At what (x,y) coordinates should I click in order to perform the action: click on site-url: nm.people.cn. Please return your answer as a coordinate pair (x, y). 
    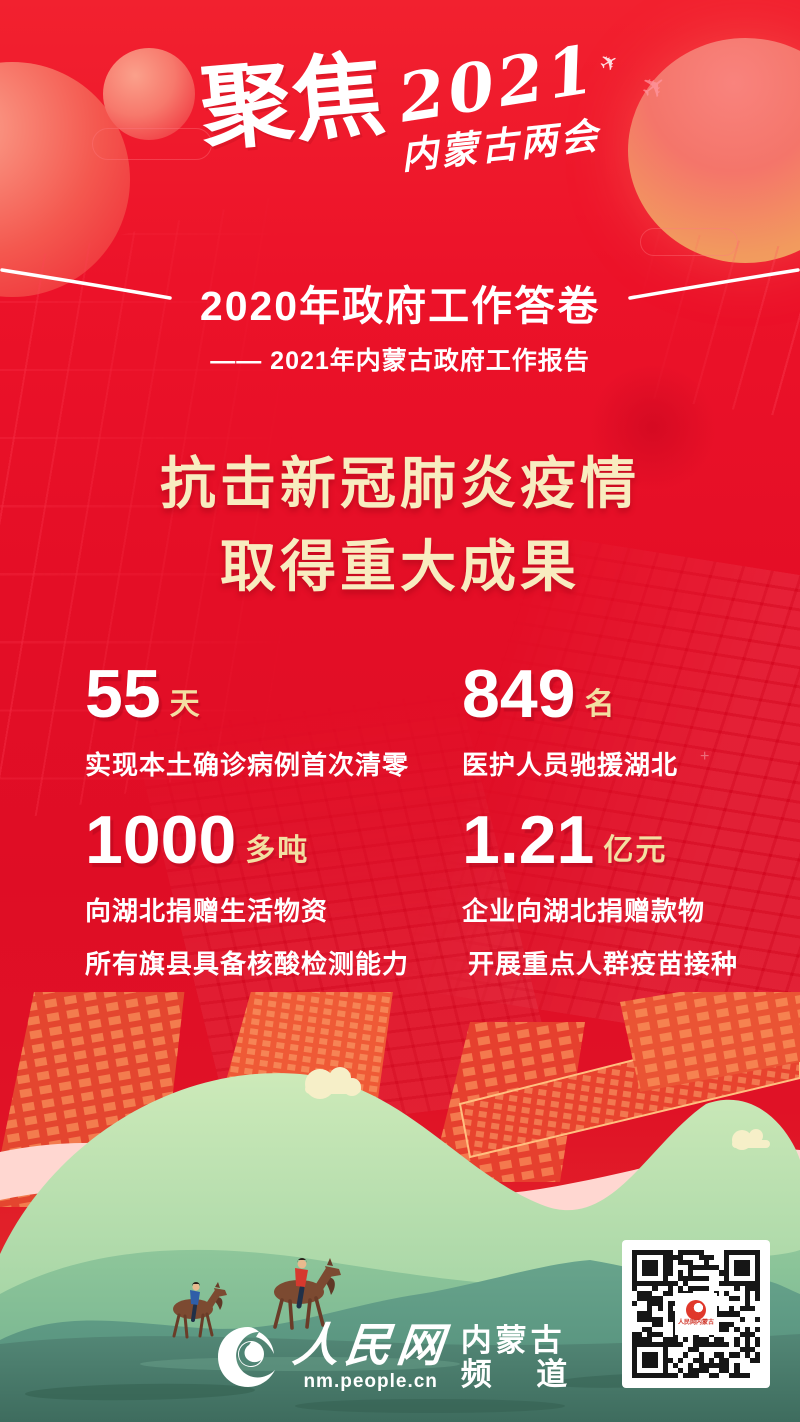
    Looking at the image, I should click on (370, 1381).